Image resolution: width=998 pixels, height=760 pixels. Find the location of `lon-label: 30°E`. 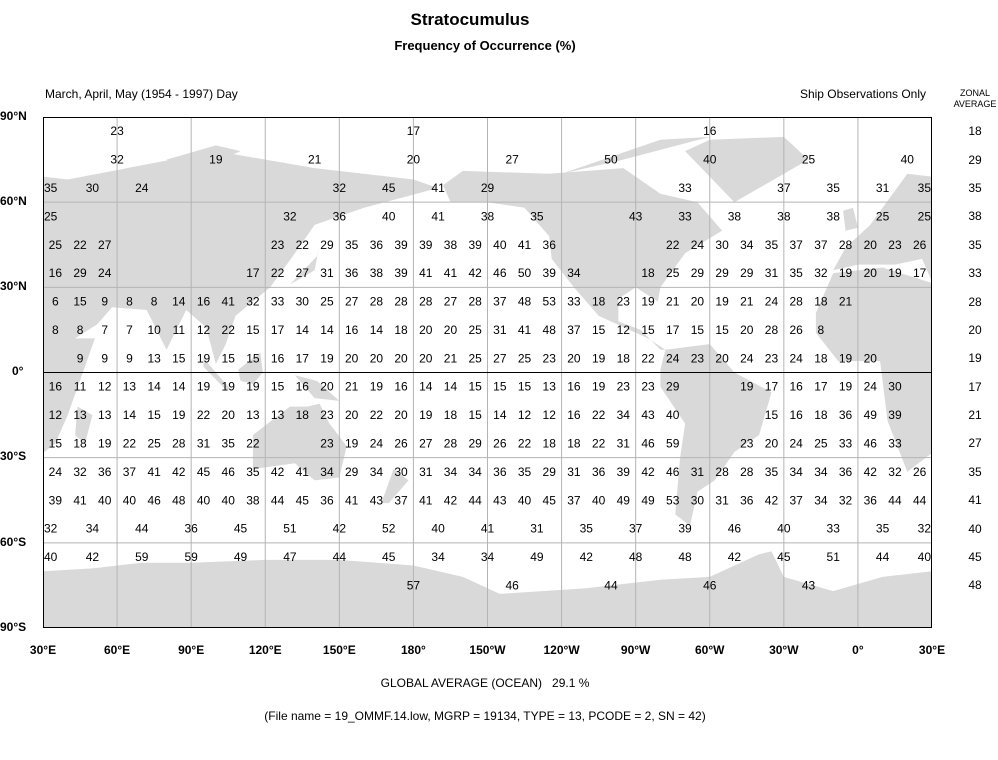

lon-label: 30°E is located at coordinates (43, 650).